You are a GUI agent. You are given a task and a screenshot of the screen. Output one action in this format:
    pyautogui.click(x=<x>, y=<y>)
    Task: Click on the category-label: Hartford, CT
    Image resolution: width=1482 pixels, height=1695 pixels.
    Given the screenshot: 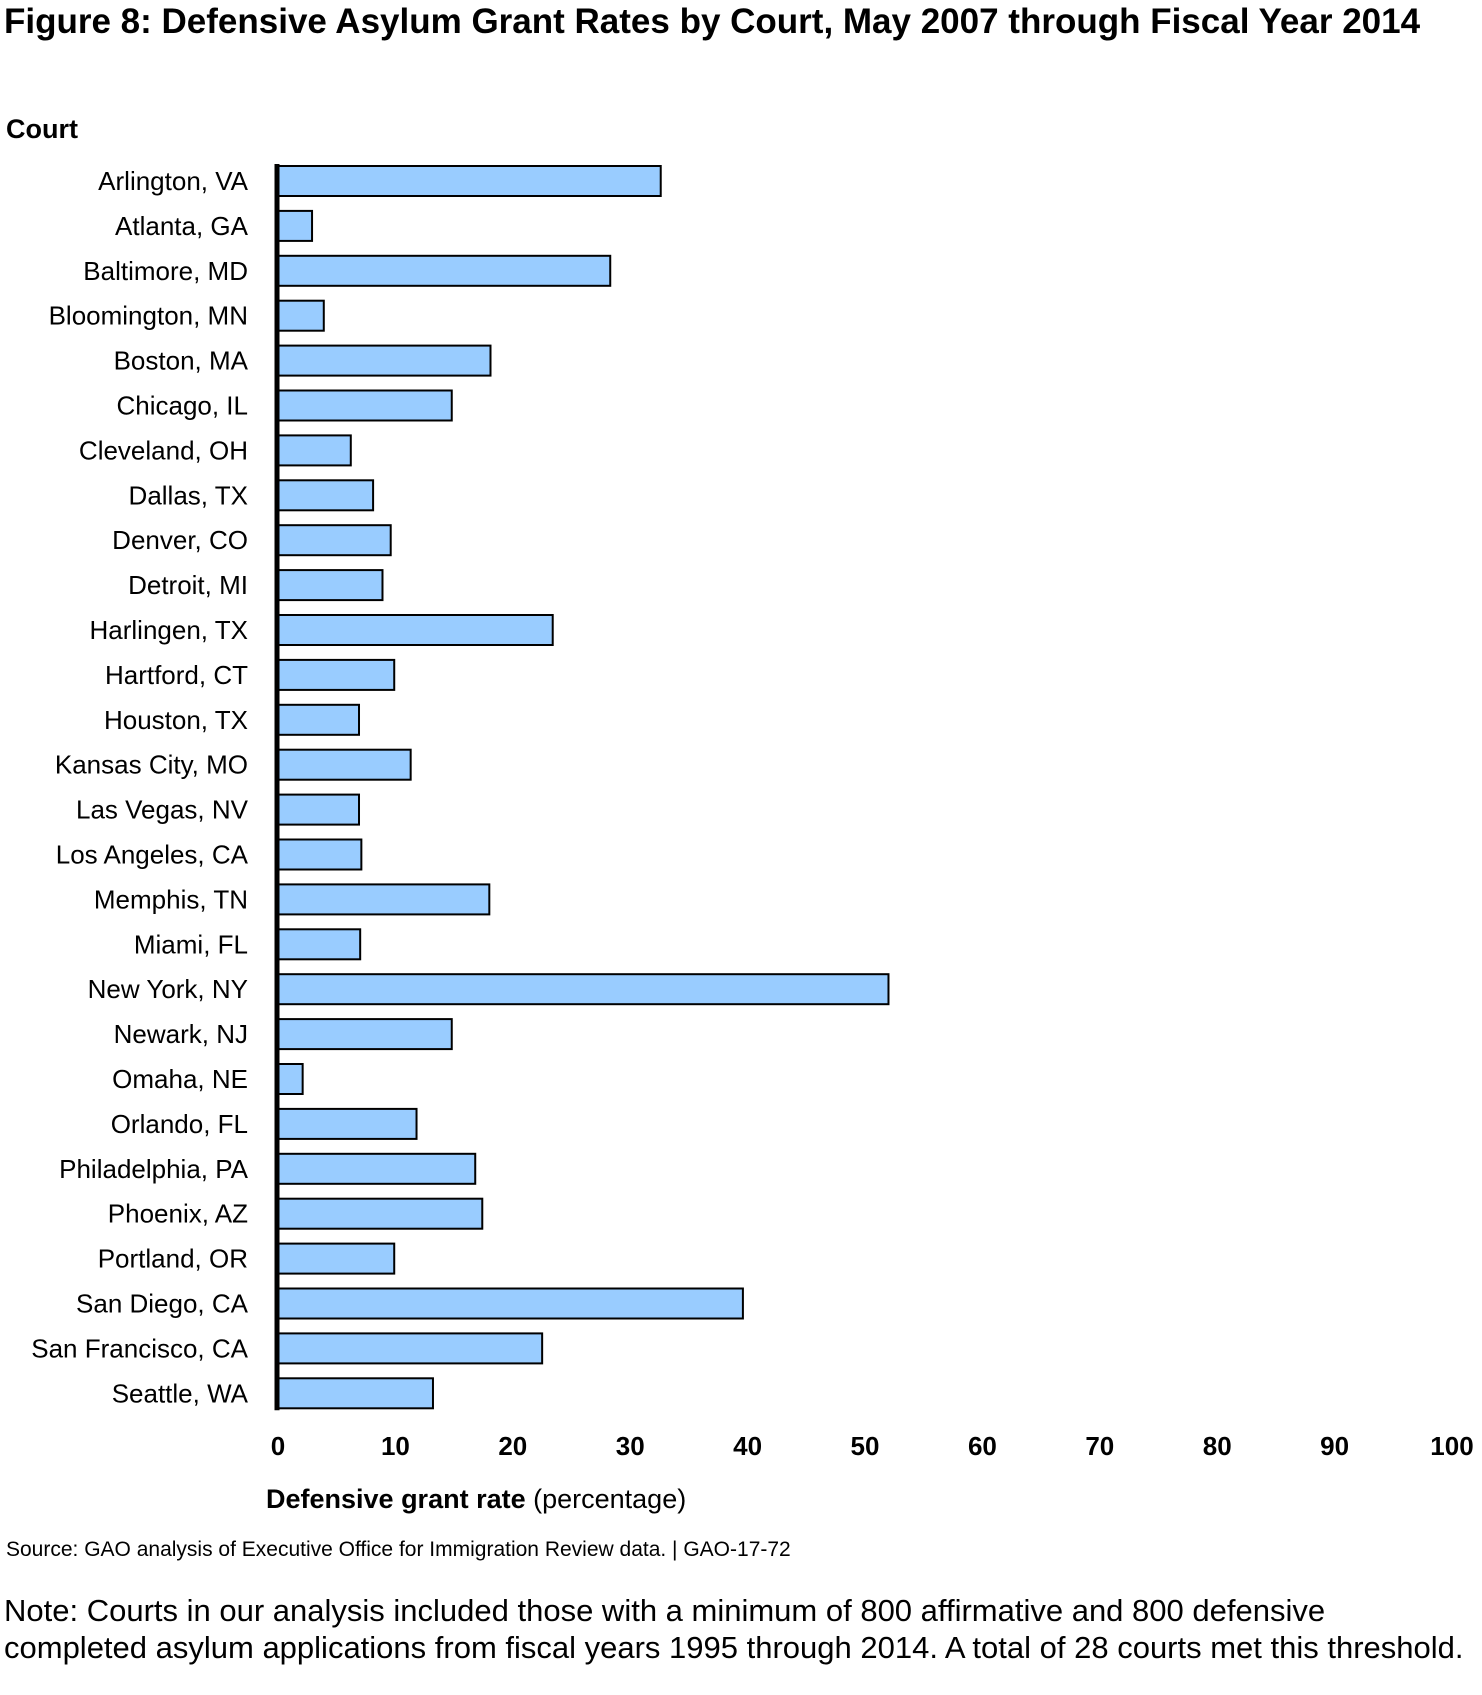 What is the action you would take?
    pyautogui.click(x=176, y=675)
    